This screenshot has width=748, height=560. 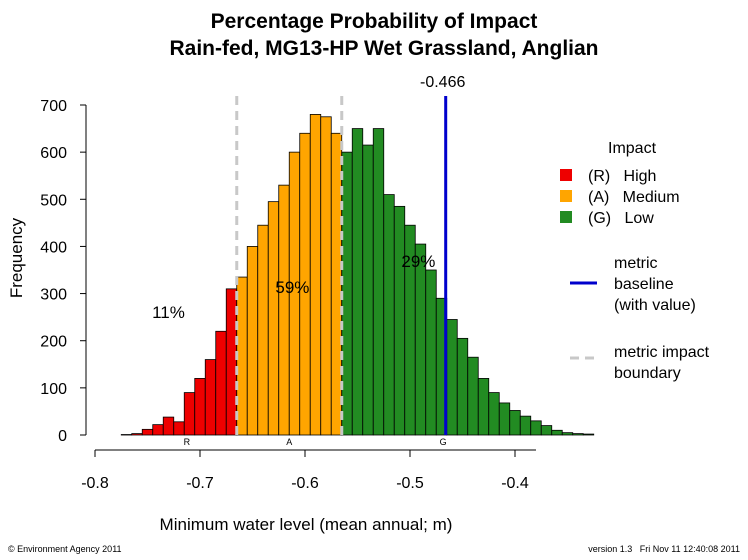 I want to click on legend-item-low: (G) Low, so click(x=621, y=218).